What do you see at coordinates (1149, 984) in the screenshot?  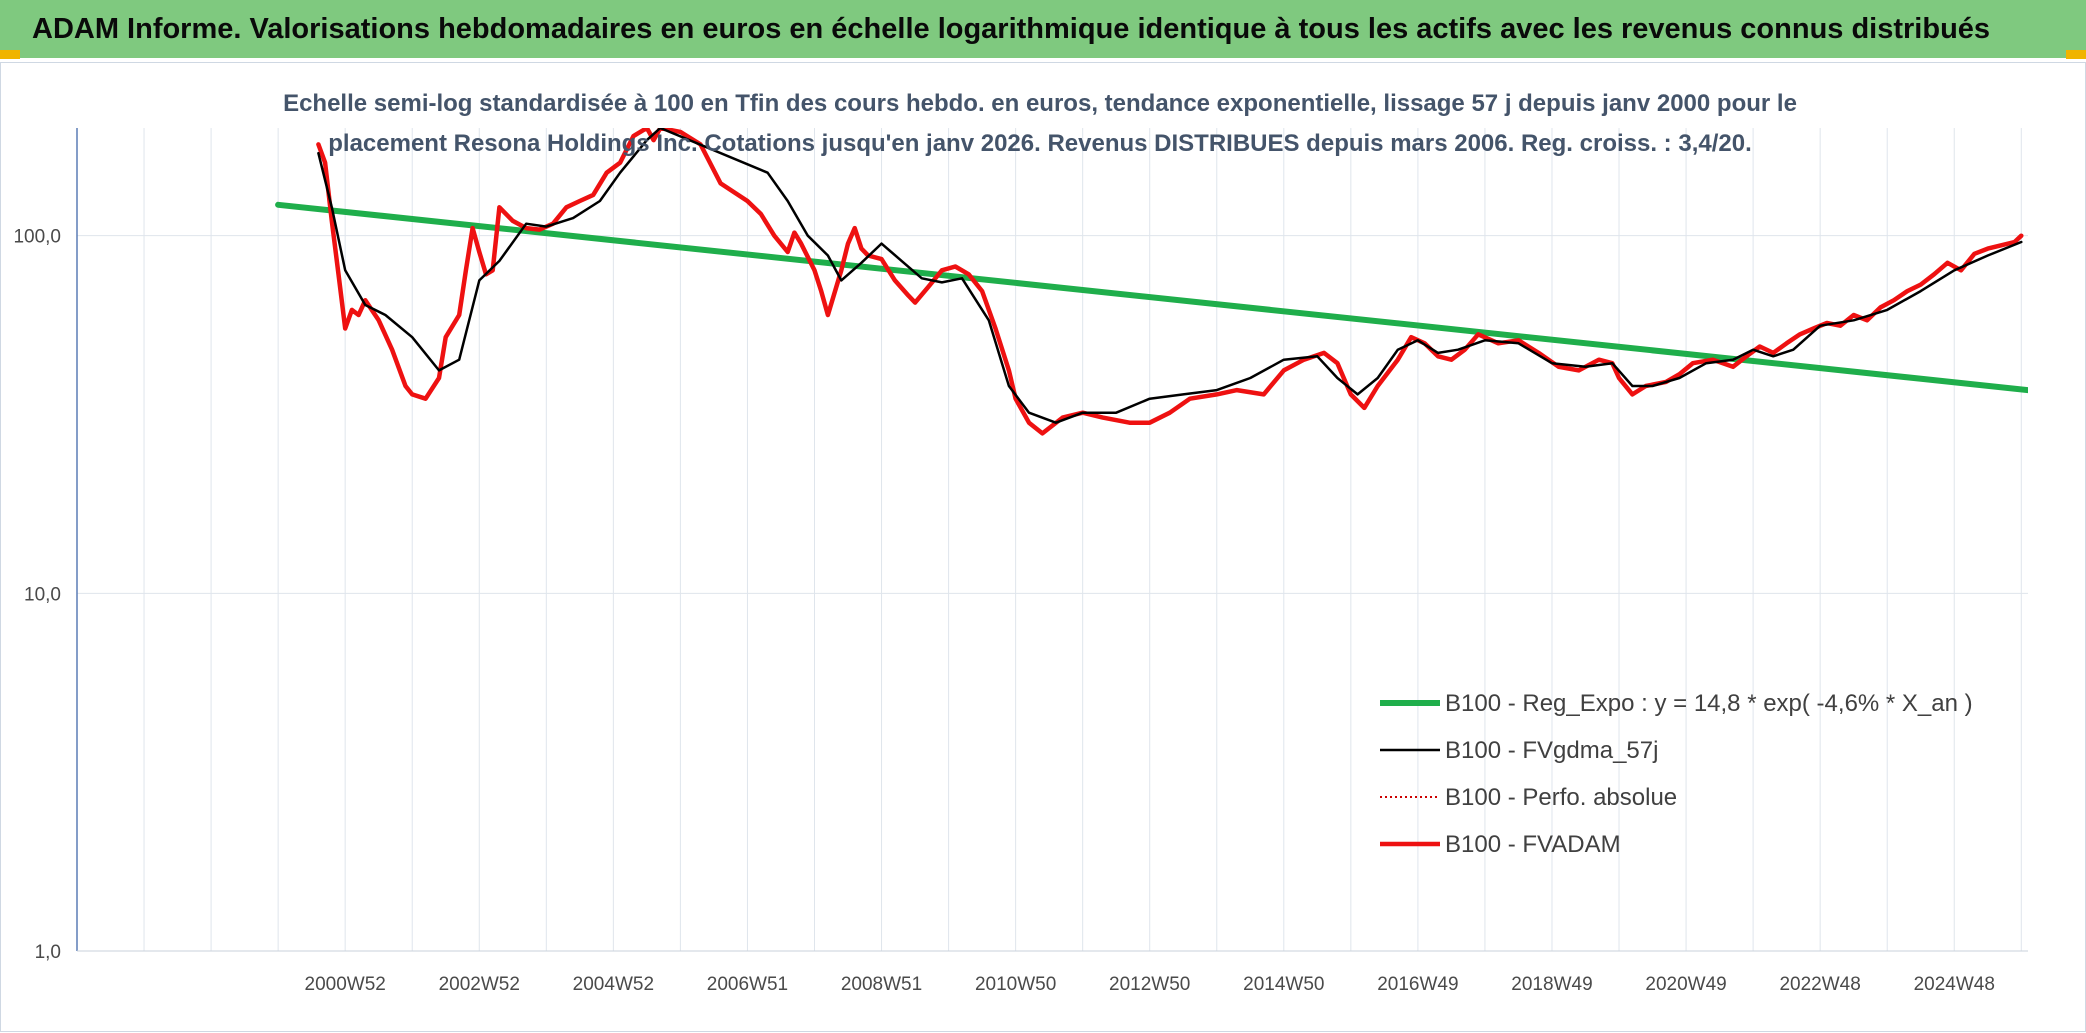 I see `x-tick-label: 2012W50` at bounding box center [1149, 984].